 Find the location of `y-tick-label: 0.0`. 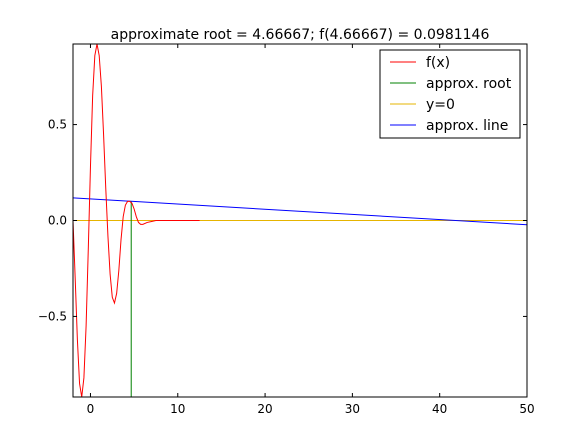

y-tick-label: 0.0 is located at coordinates (57, 221).